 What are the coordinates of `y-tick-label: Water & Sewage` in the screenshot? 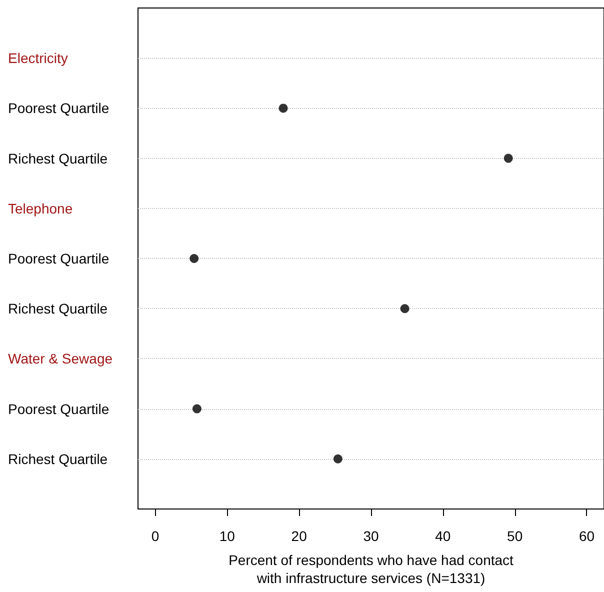 It's located at (60, 358).